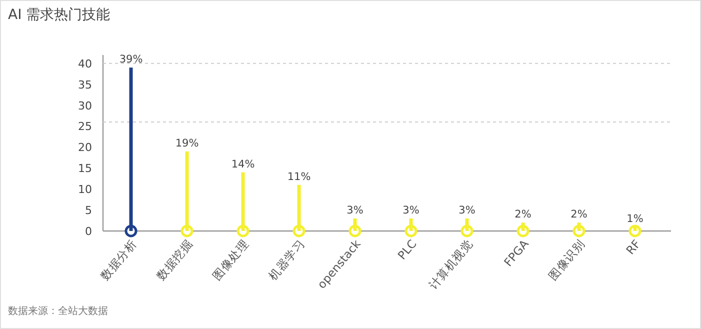 This screenshot has height=329, width=701. What do you see at coordinates (633, 247) in the screenshot?
I see `x-tick-label: RF` at bounding box center [633, 247].